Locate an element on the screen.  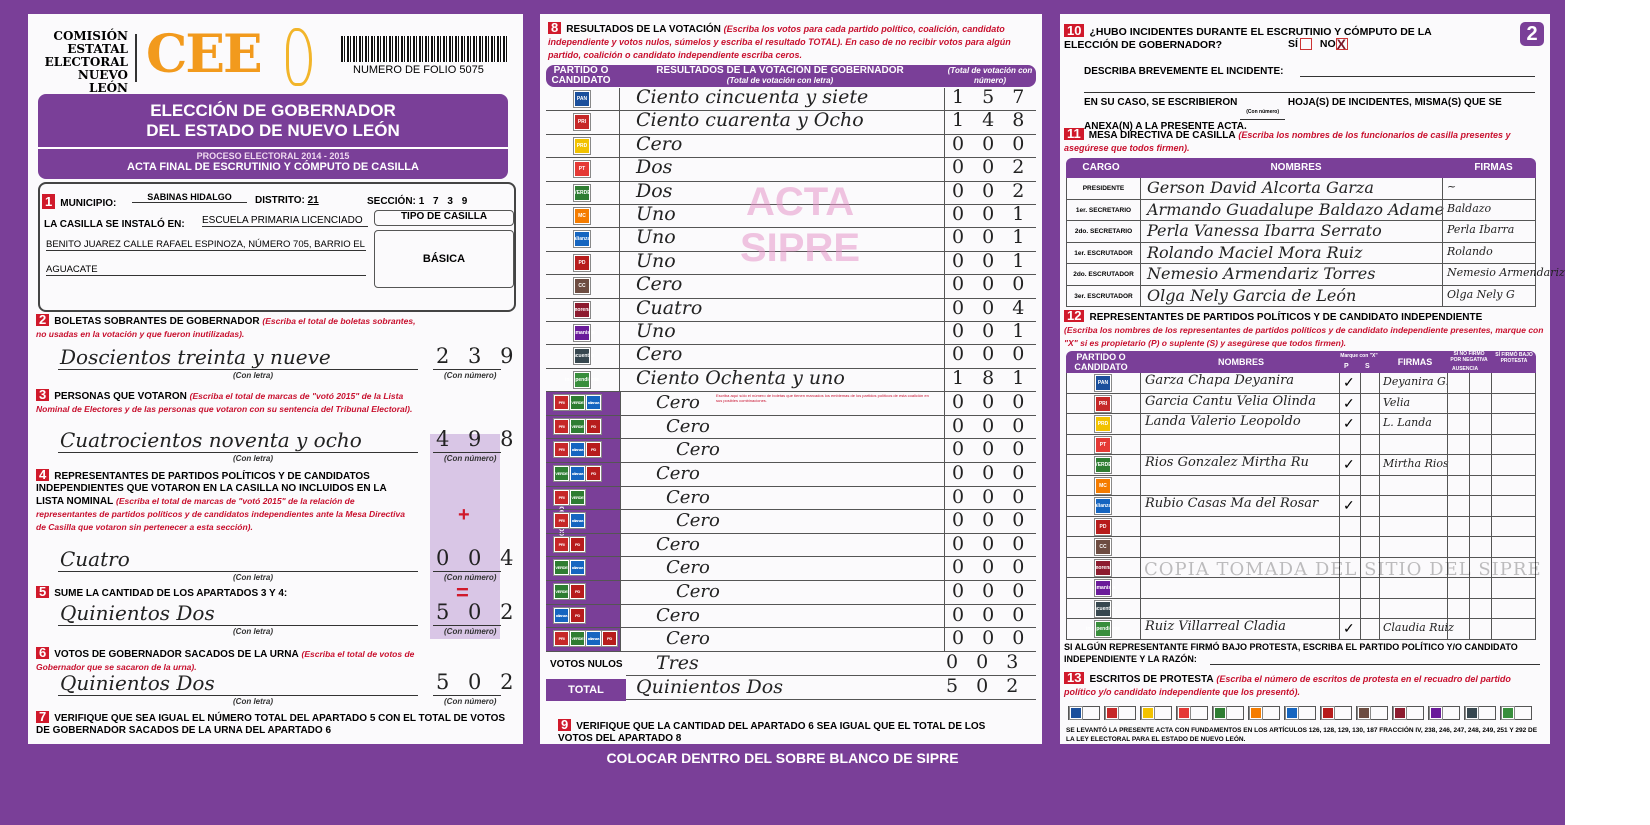
rep-name: Garza Chapa Deyanira is located at coordinates (1220, 380).